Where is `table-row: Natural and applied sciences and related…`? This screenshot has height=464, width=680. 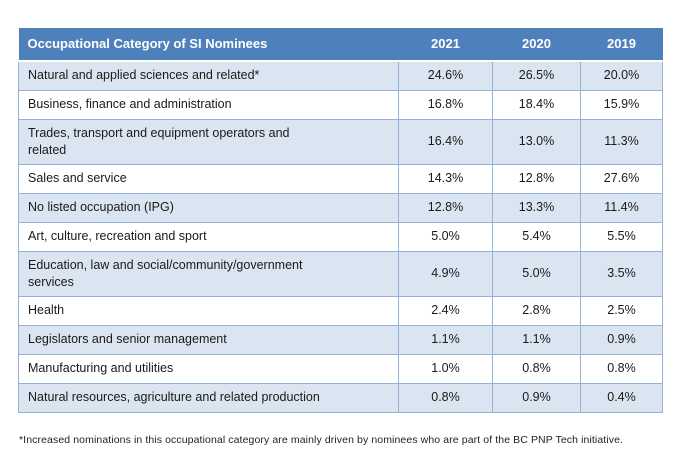 table-row: Natural and applied sciences and related… is located at coordinates (340, 75).